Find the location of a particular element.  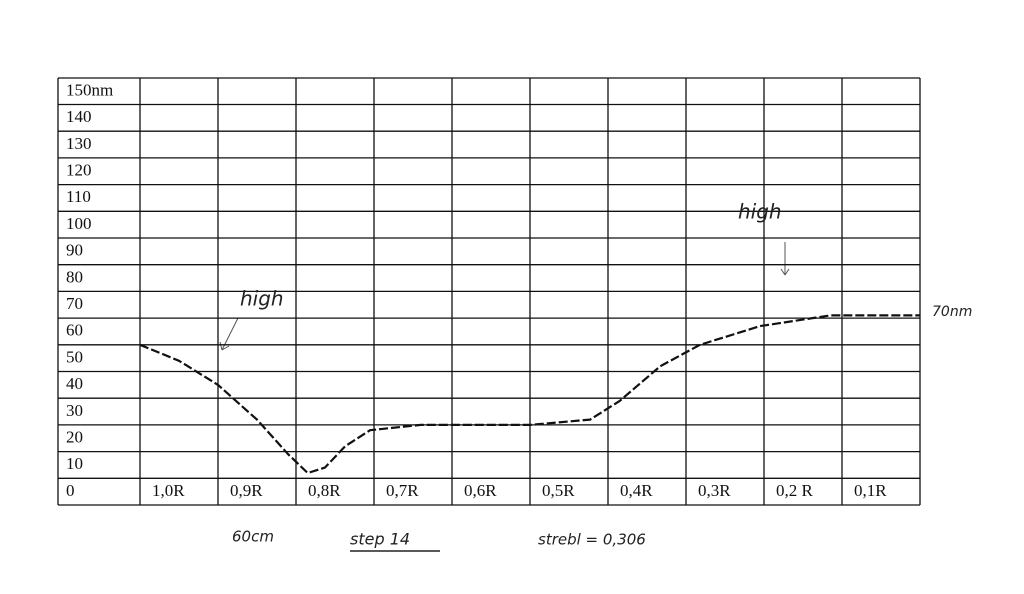

y-tick-label: 140 is located at coordinates (79, 116).